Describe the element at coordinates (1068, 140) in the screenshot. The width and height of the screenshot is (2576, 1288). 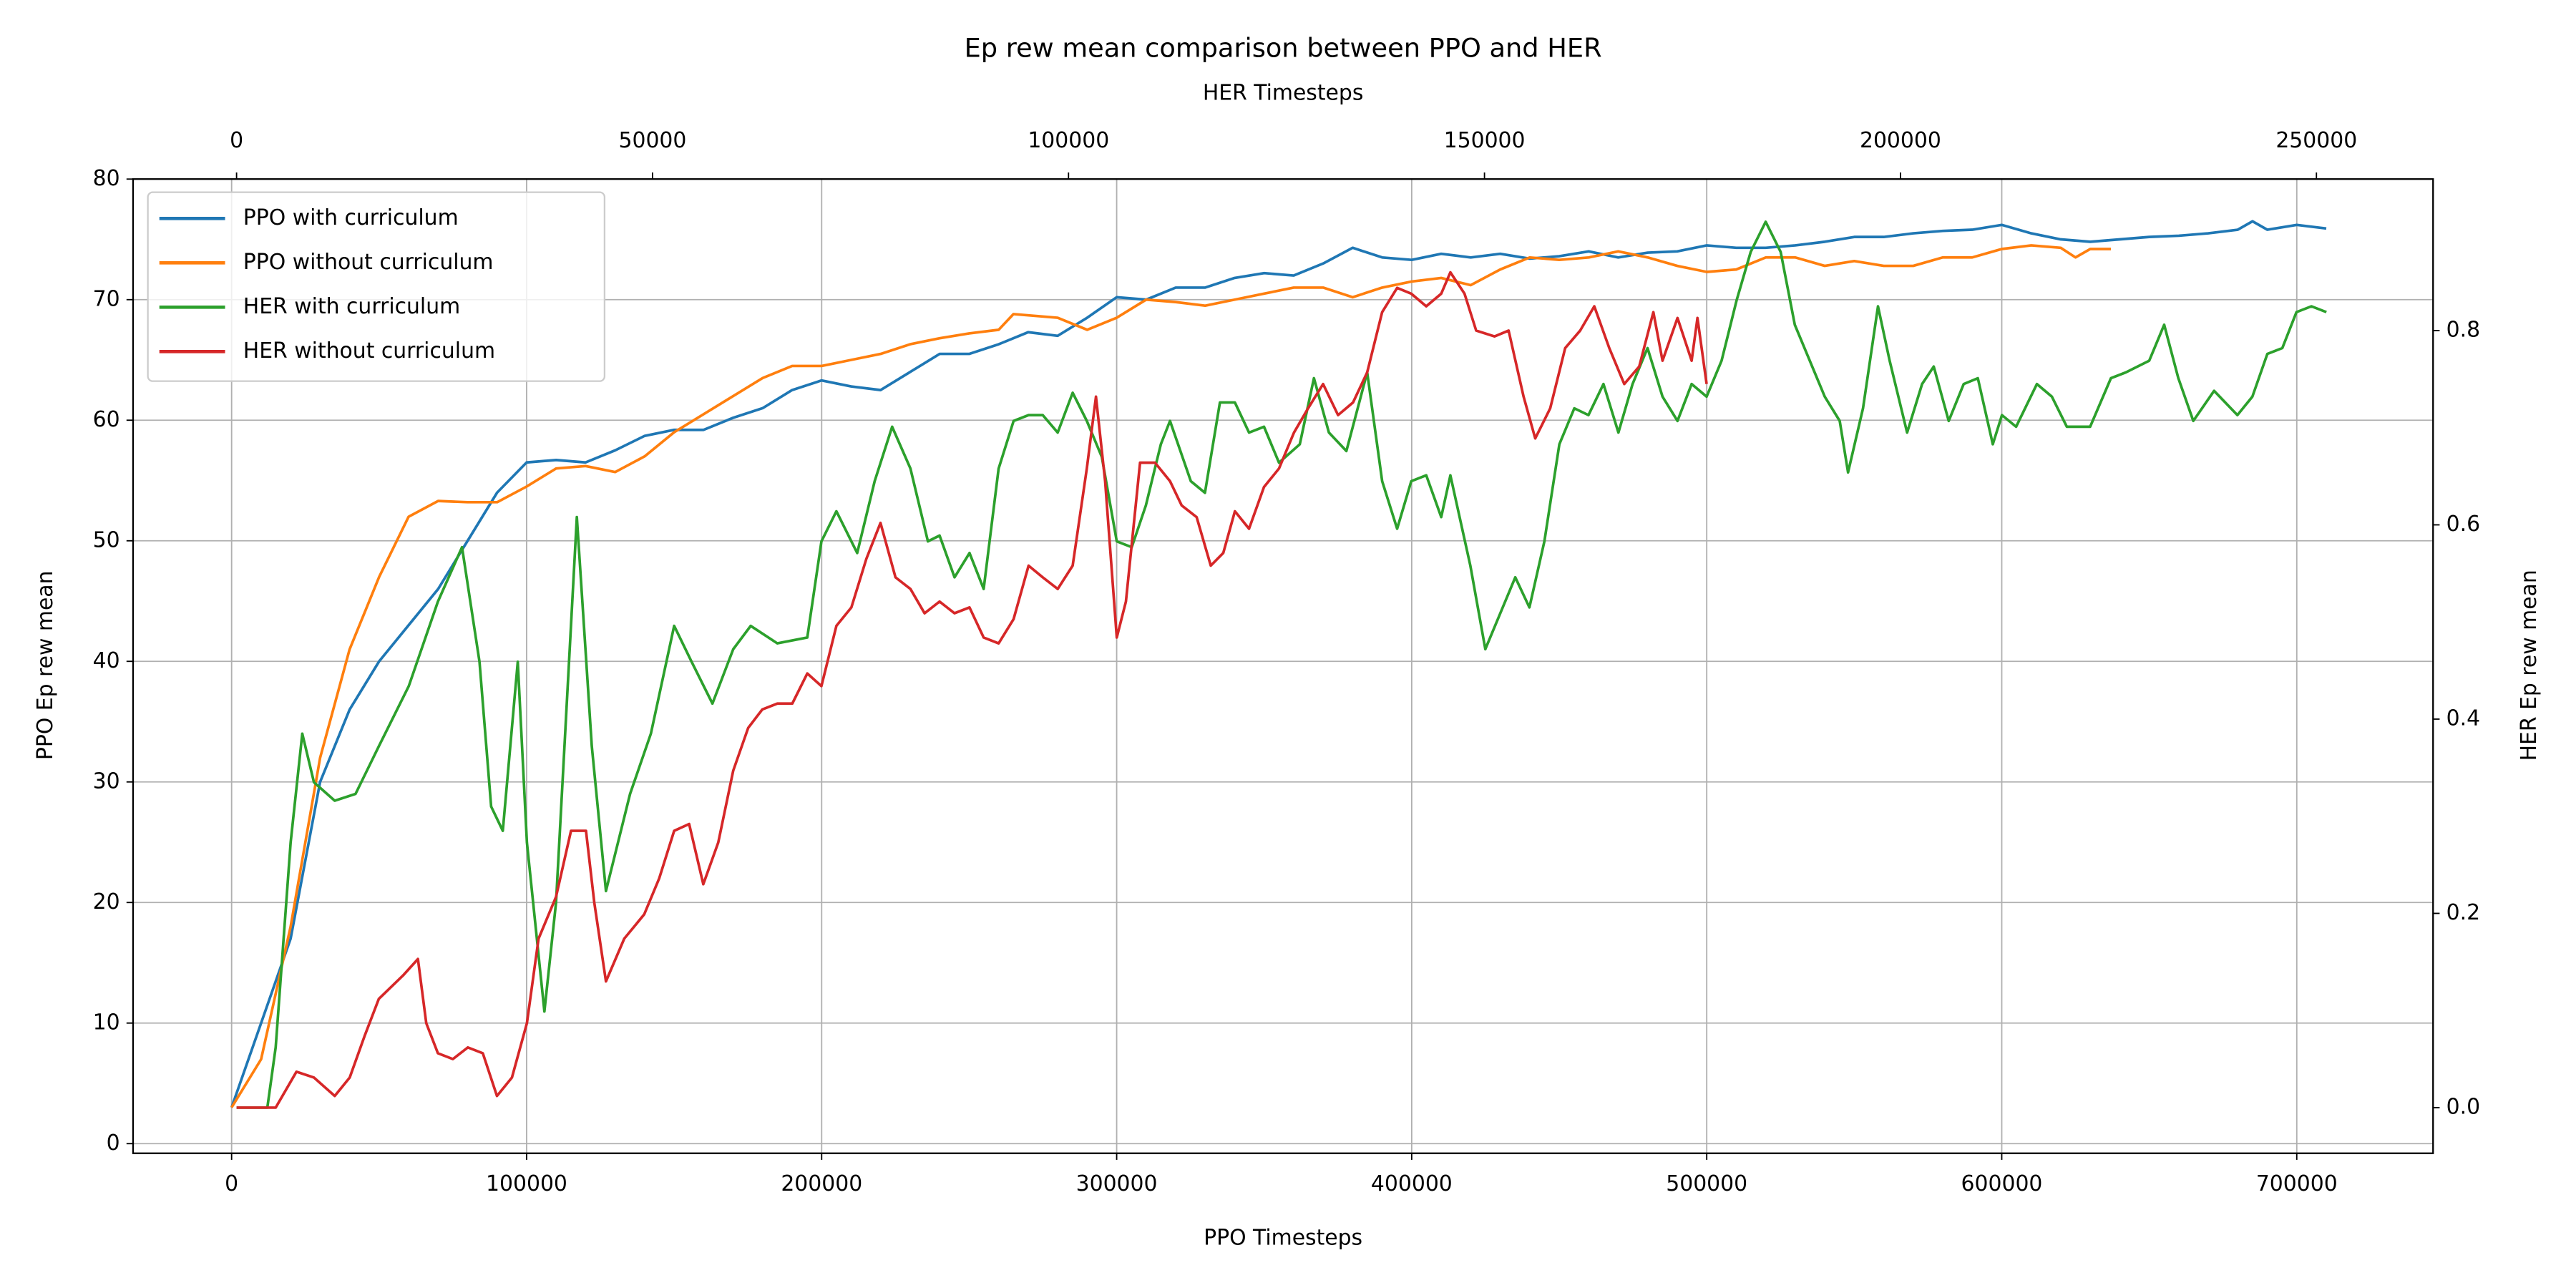
I see `x2-tick-label: 100000` at that location.